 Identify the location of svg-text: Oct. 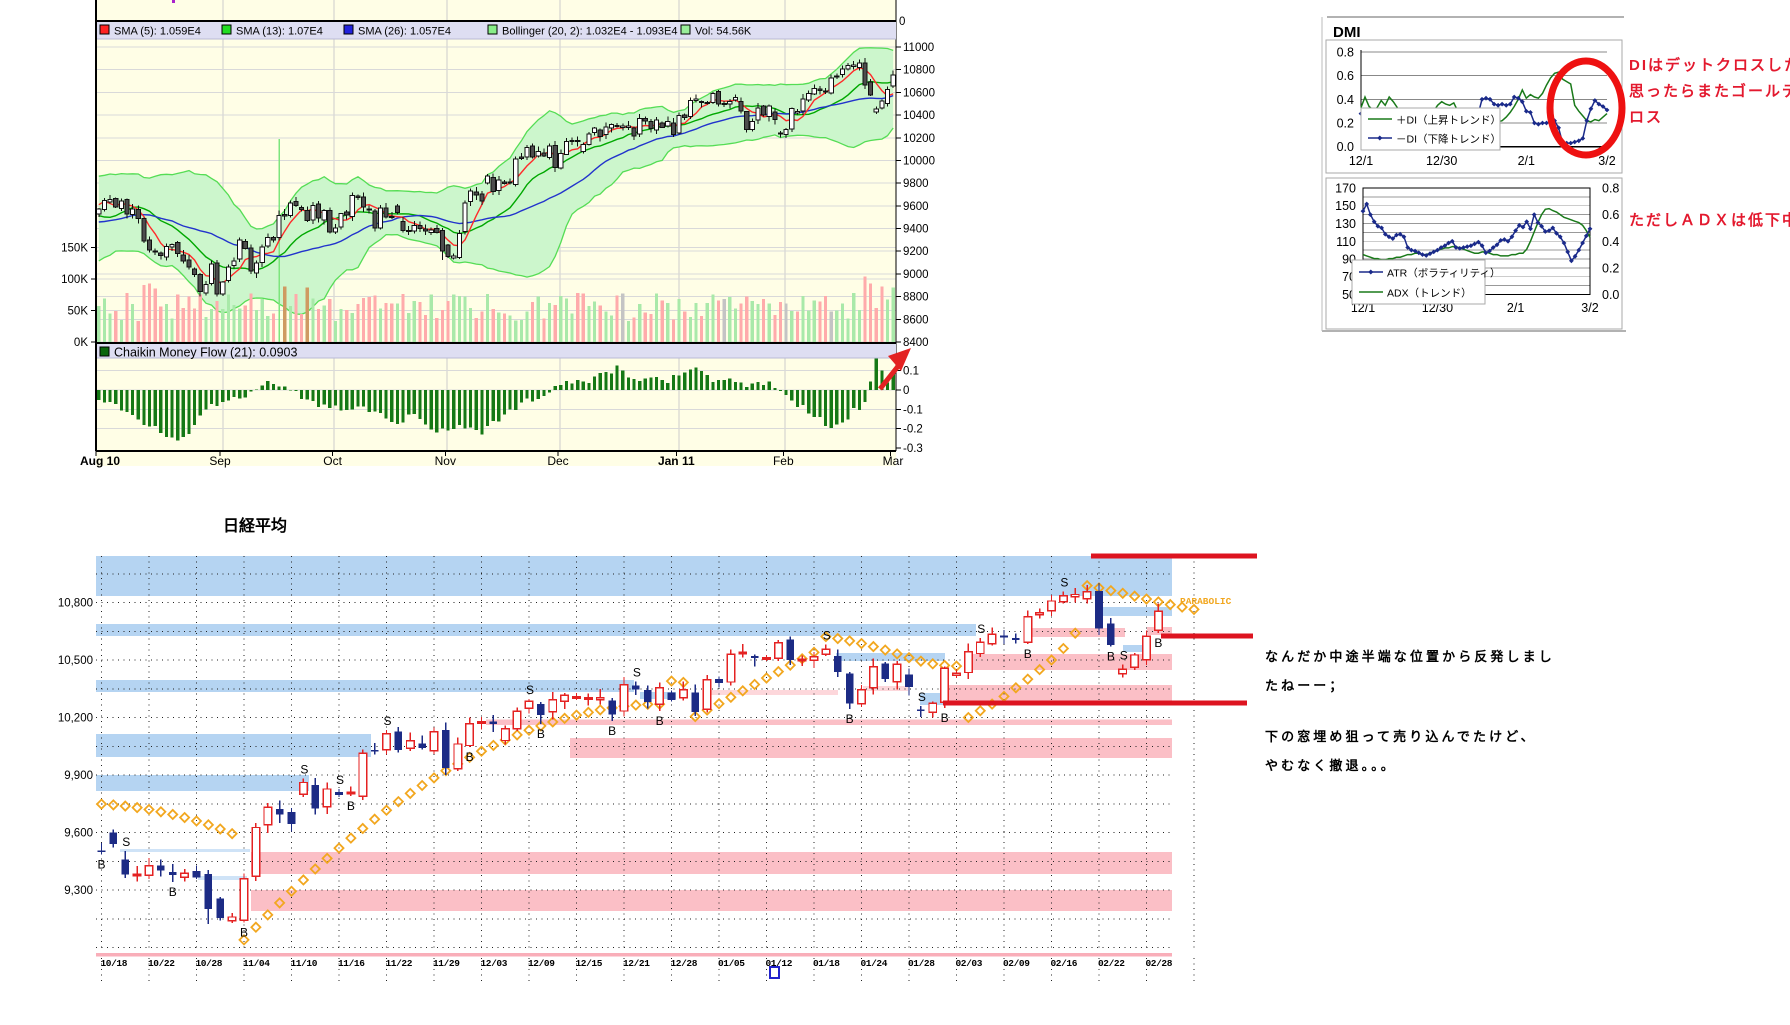
(332, 461).